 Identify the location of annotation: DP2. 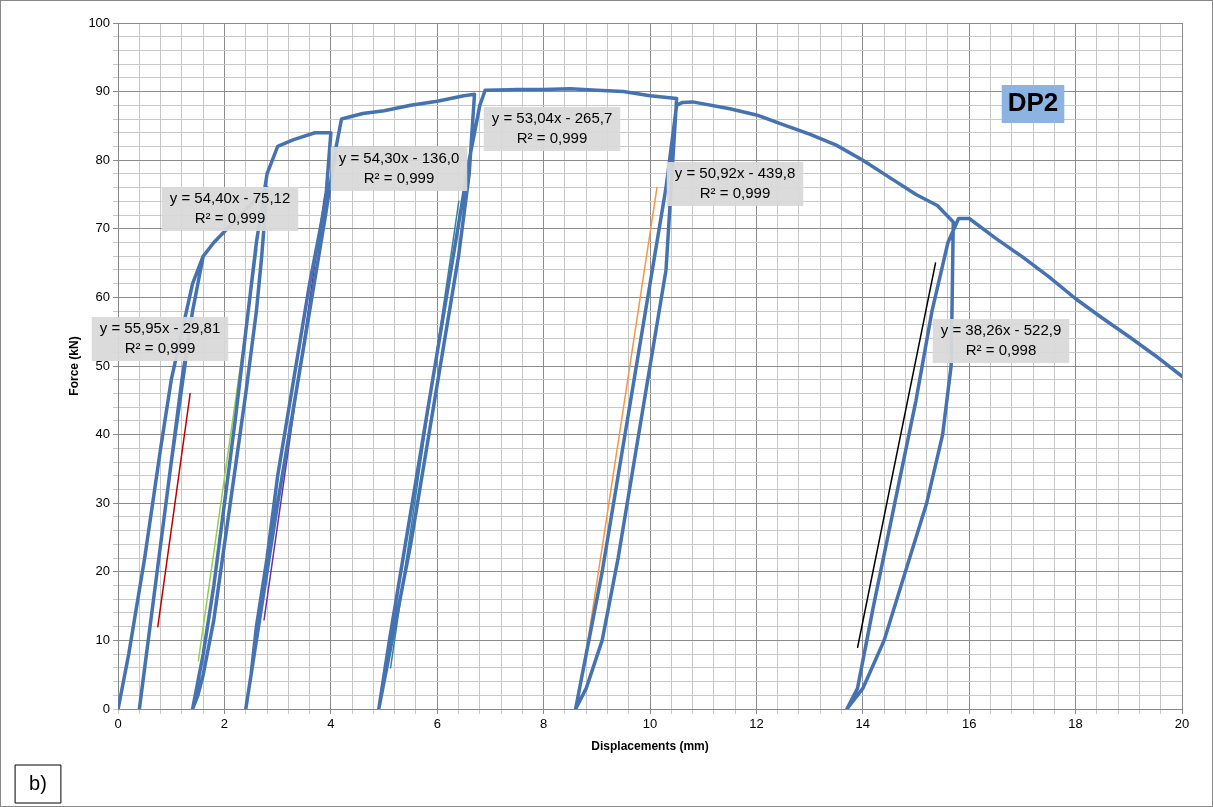
(1033, 102).